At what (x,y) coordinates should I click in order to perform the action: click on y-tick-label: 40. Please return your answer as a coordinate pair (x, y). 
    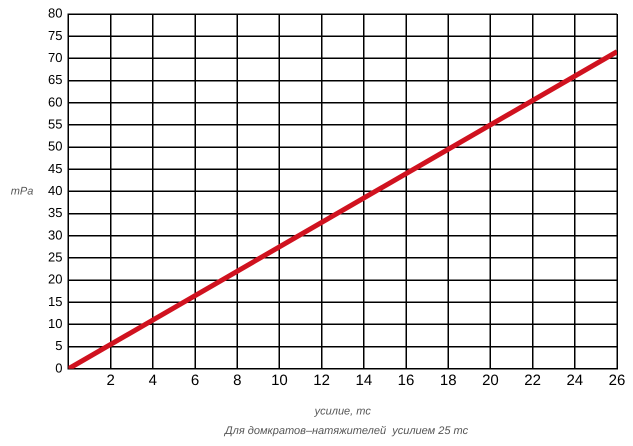
    Looking at the image, I should click on (55, 190).